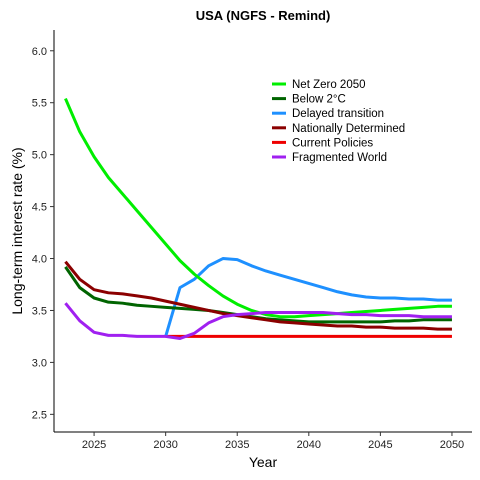 Image resolution: width=480 pixels, height=480 pixels. Describe the element at coordinates (94, 445) in the screenshot. I see `x-tick-label: 2025` at that location.